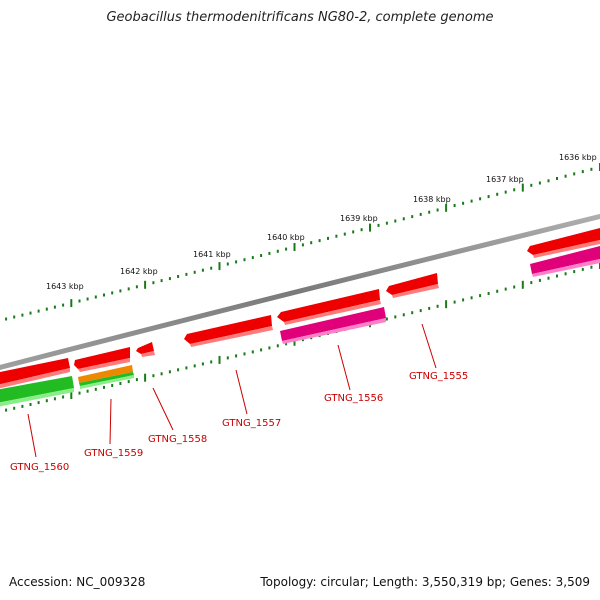  Describe the element at coordinates (177, 439) in the screenshot. I see `gene-label-1558: GTNG_1558` at that location.